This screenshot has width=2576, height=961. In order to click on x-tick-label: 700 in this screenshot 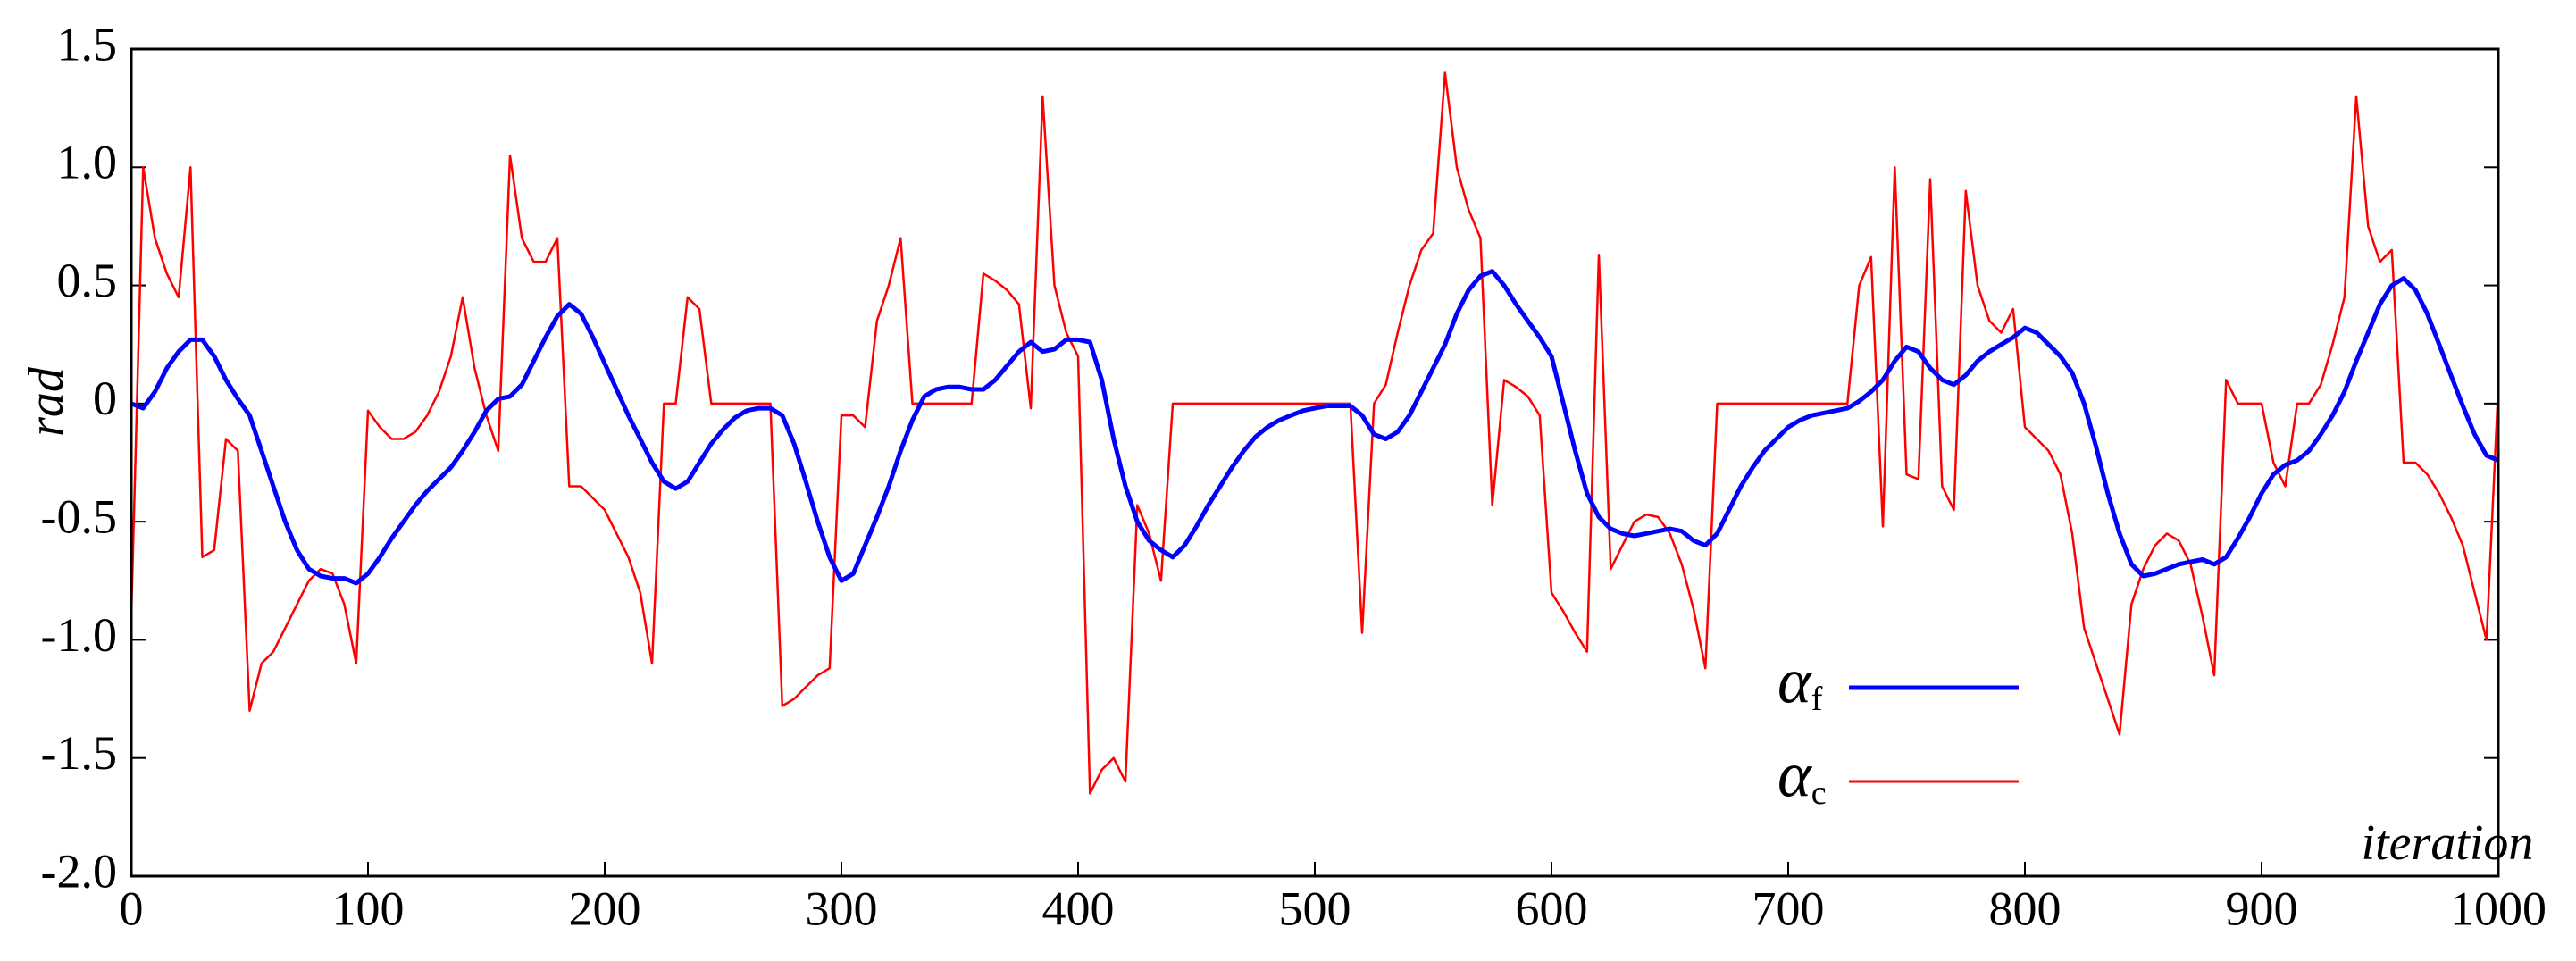, I will do `click(1789, 908)`.